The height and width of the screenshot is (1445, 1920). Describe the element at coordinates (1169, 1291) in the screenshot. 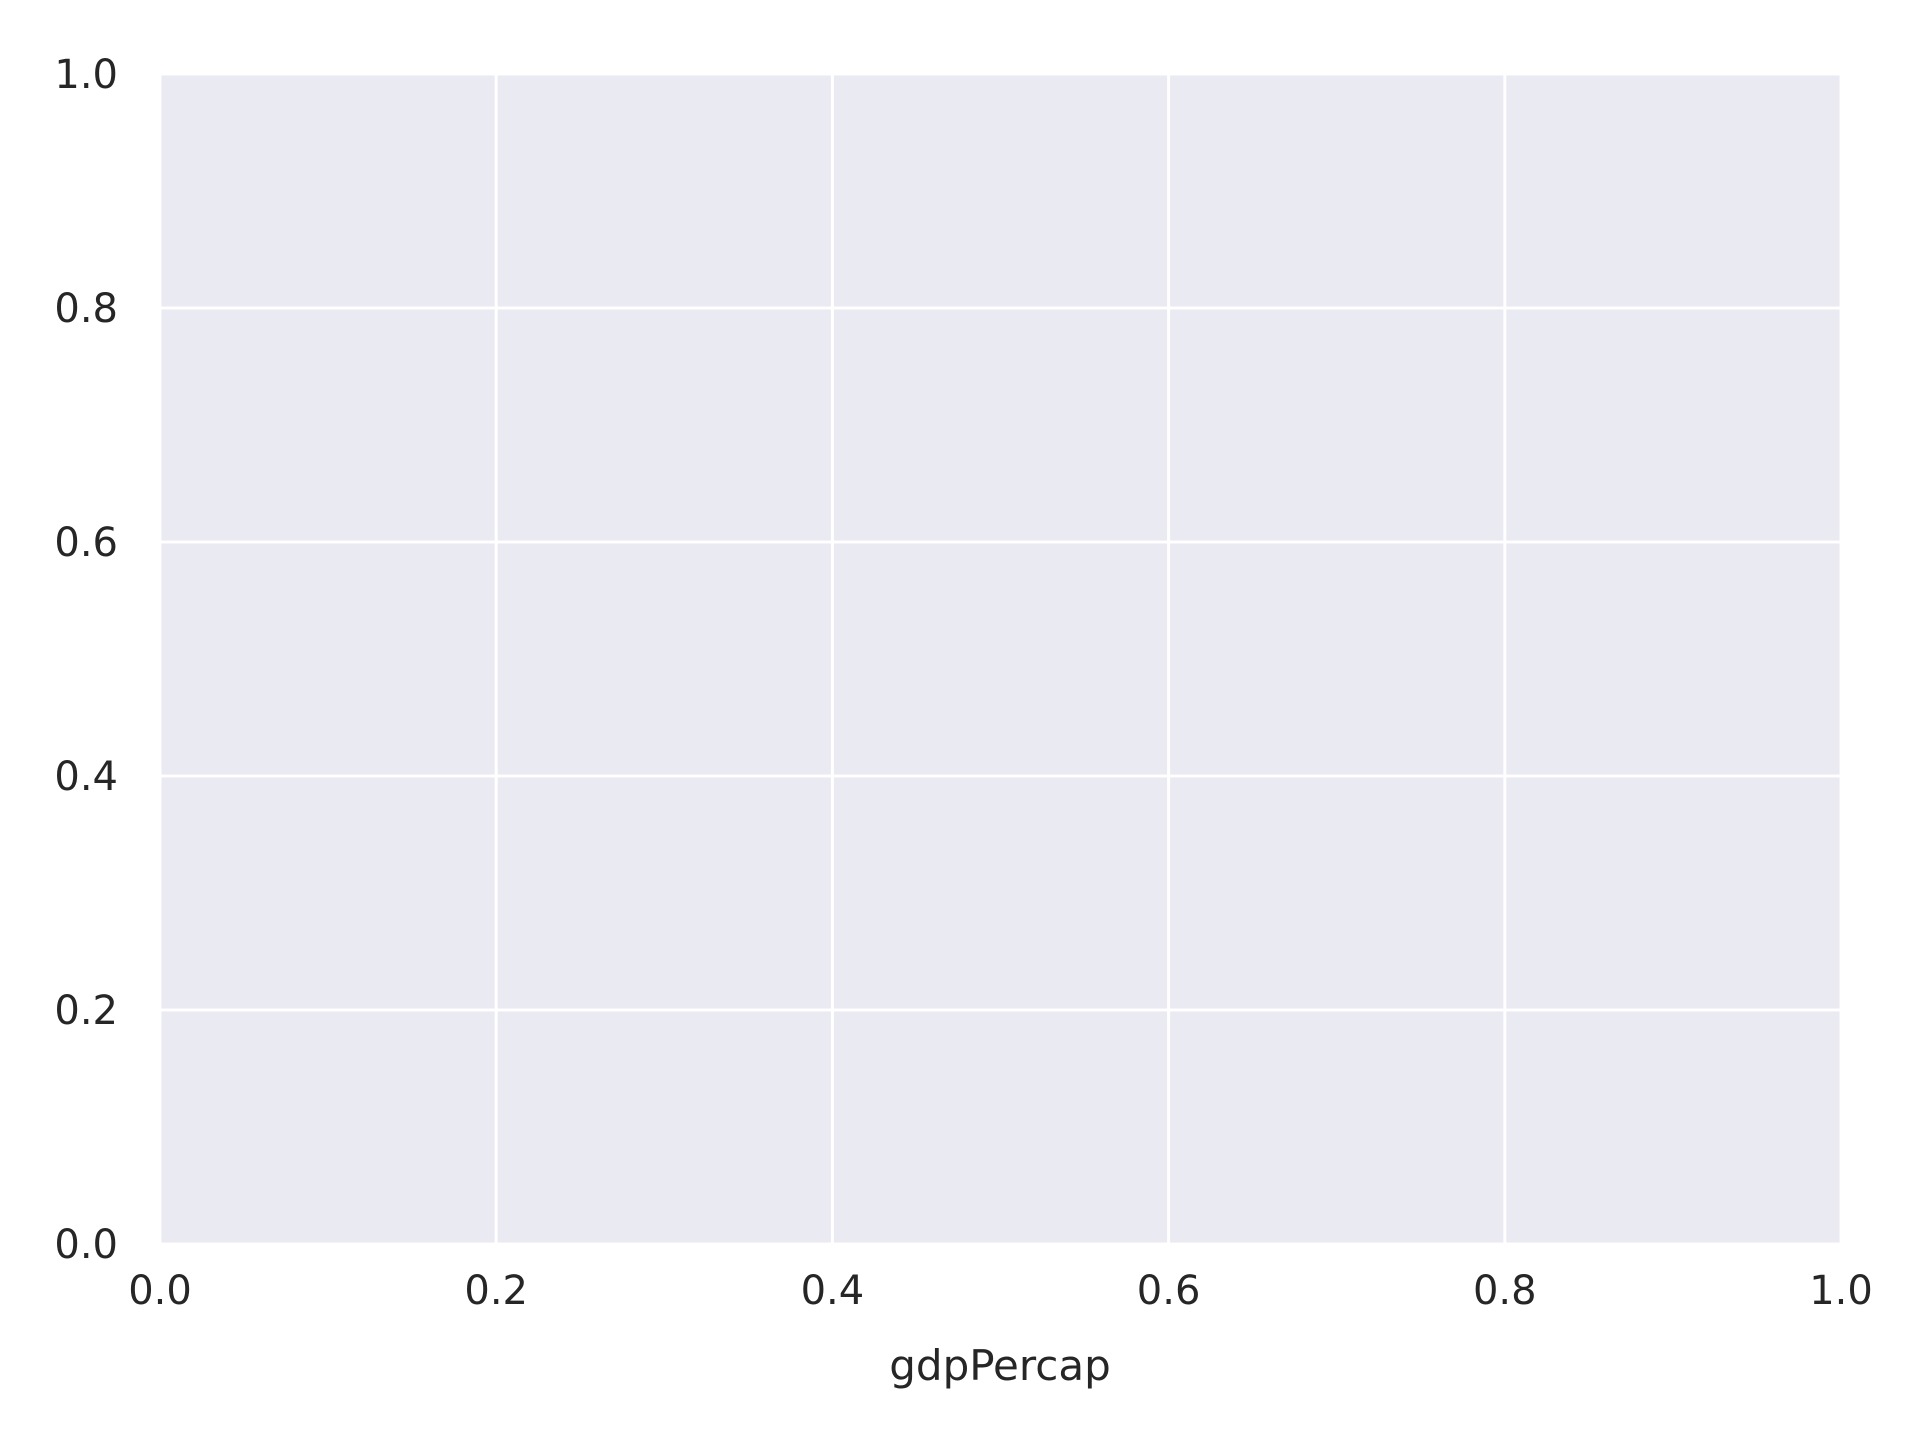

I see `x-tick-label: 0.6` at that location.